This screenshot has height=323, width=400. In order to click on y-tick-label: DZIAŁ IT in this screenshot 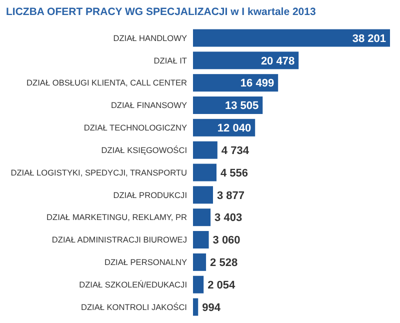, I will do `click(170, 60)`.